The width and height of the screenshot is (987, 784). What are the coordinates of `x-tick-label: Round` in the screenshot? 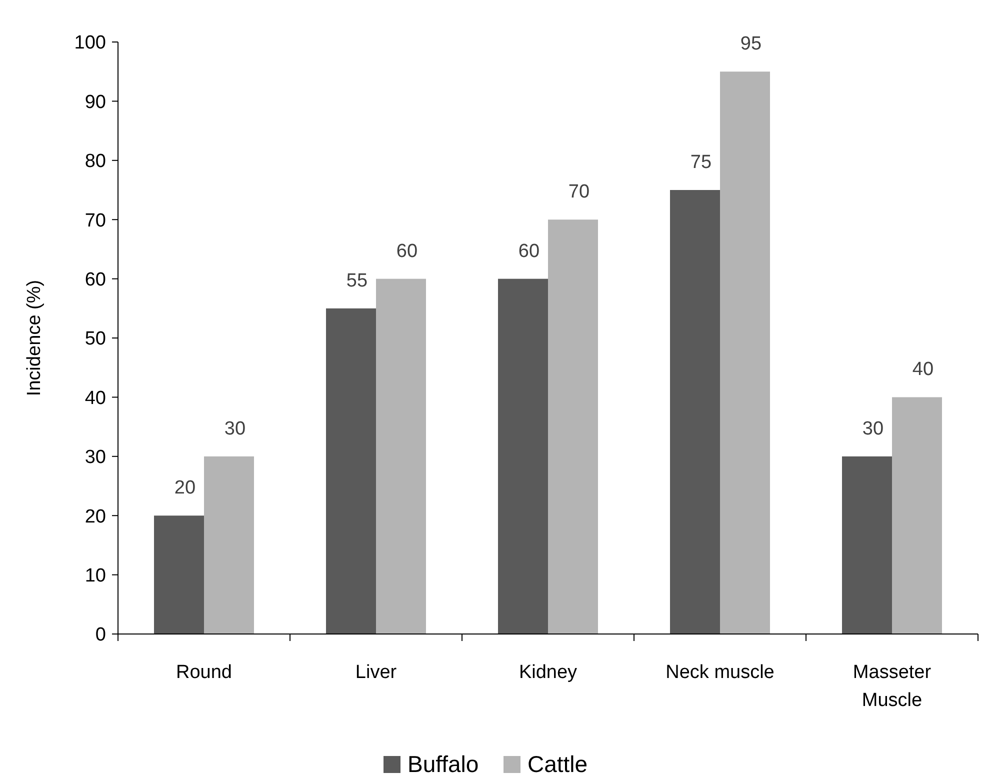 It's located at (204, 672).